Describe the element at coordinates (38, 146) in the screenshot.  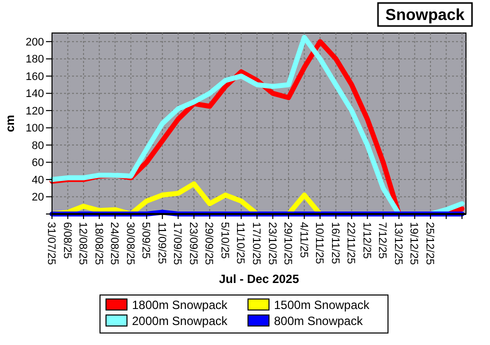
I see `y-tick-label: 80` at that location.